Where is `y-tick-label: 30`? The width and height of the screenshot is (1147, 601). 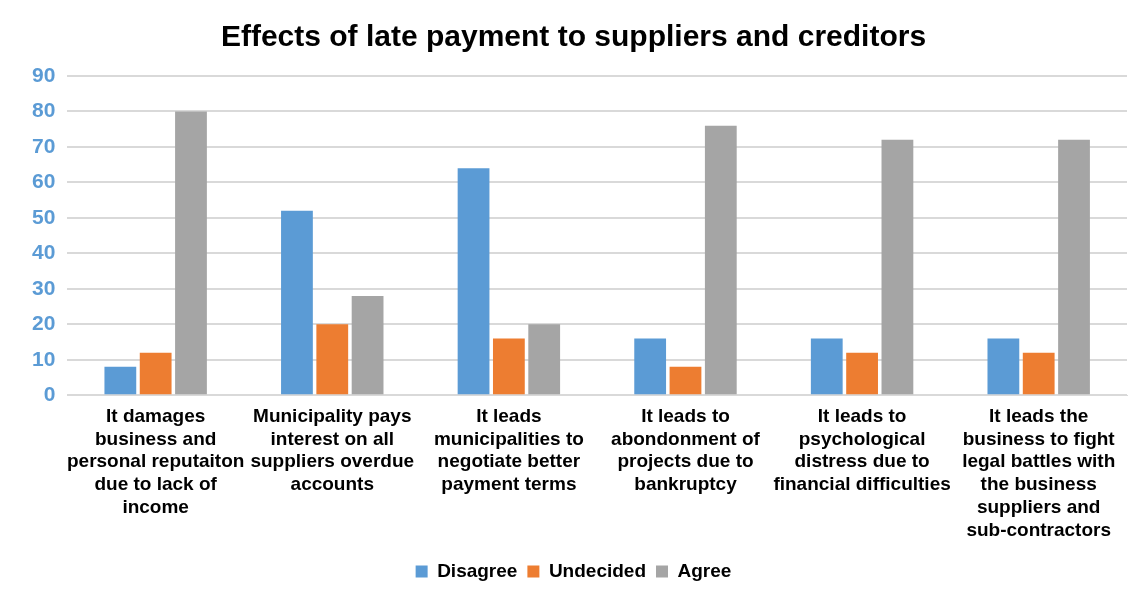
y-tick-label: 30 is located at coordinates (44, 287).